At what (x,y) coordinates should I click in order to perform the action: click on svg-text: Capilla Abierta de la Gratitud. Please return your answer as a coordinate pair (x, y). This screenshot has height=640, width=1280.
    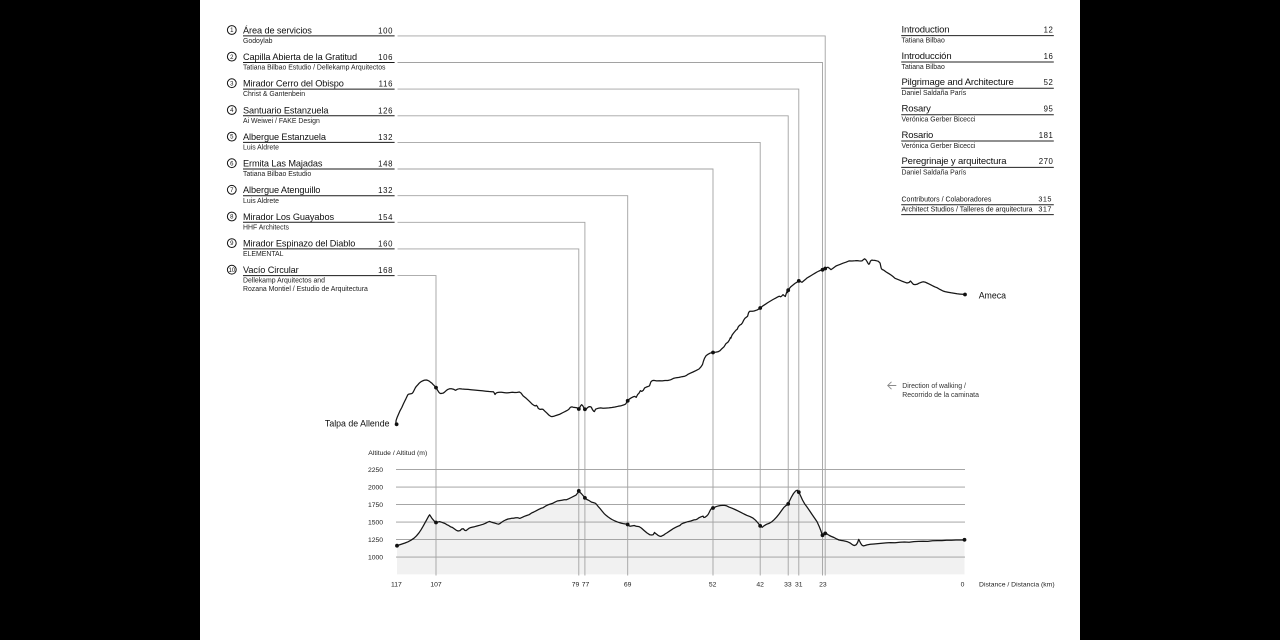
    Looking at the image, I should click on (300, 57).